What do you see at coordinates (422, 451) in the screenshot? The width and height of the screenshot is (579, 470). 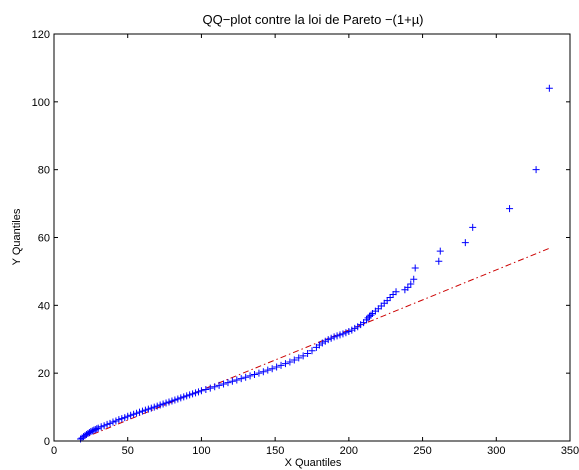 I see `x-tick-label: 250` at bounding box center [422, 451].